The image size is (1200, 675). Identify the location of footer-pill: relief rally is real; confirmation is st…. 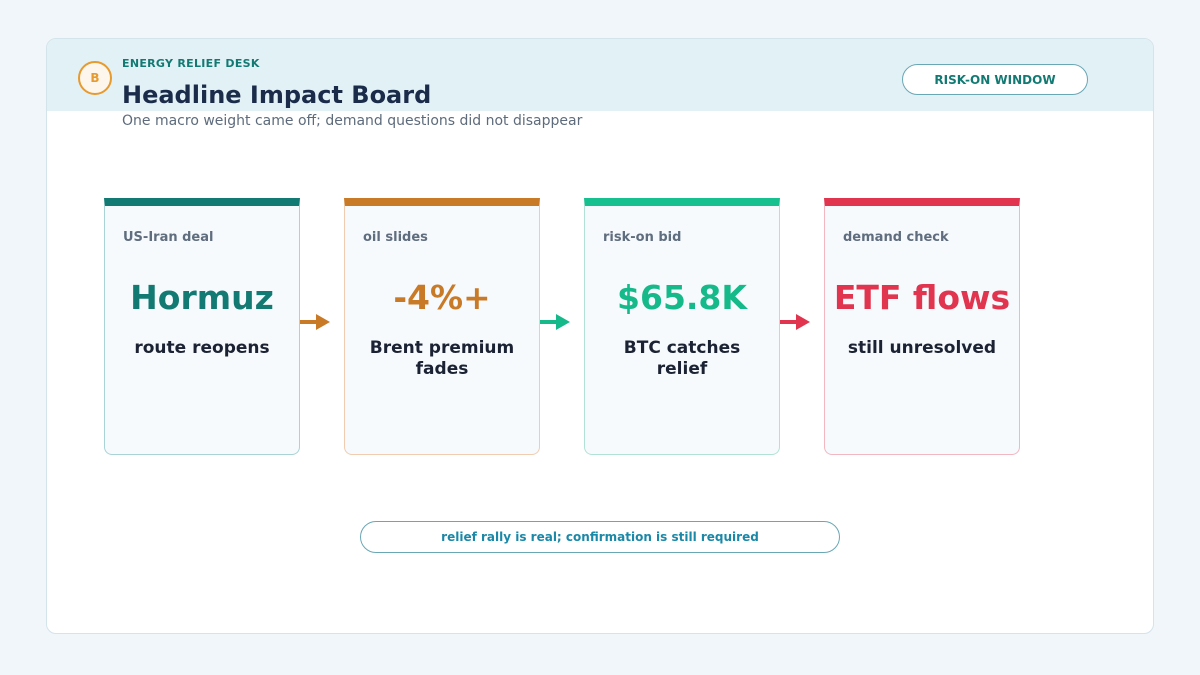
(600, 537).